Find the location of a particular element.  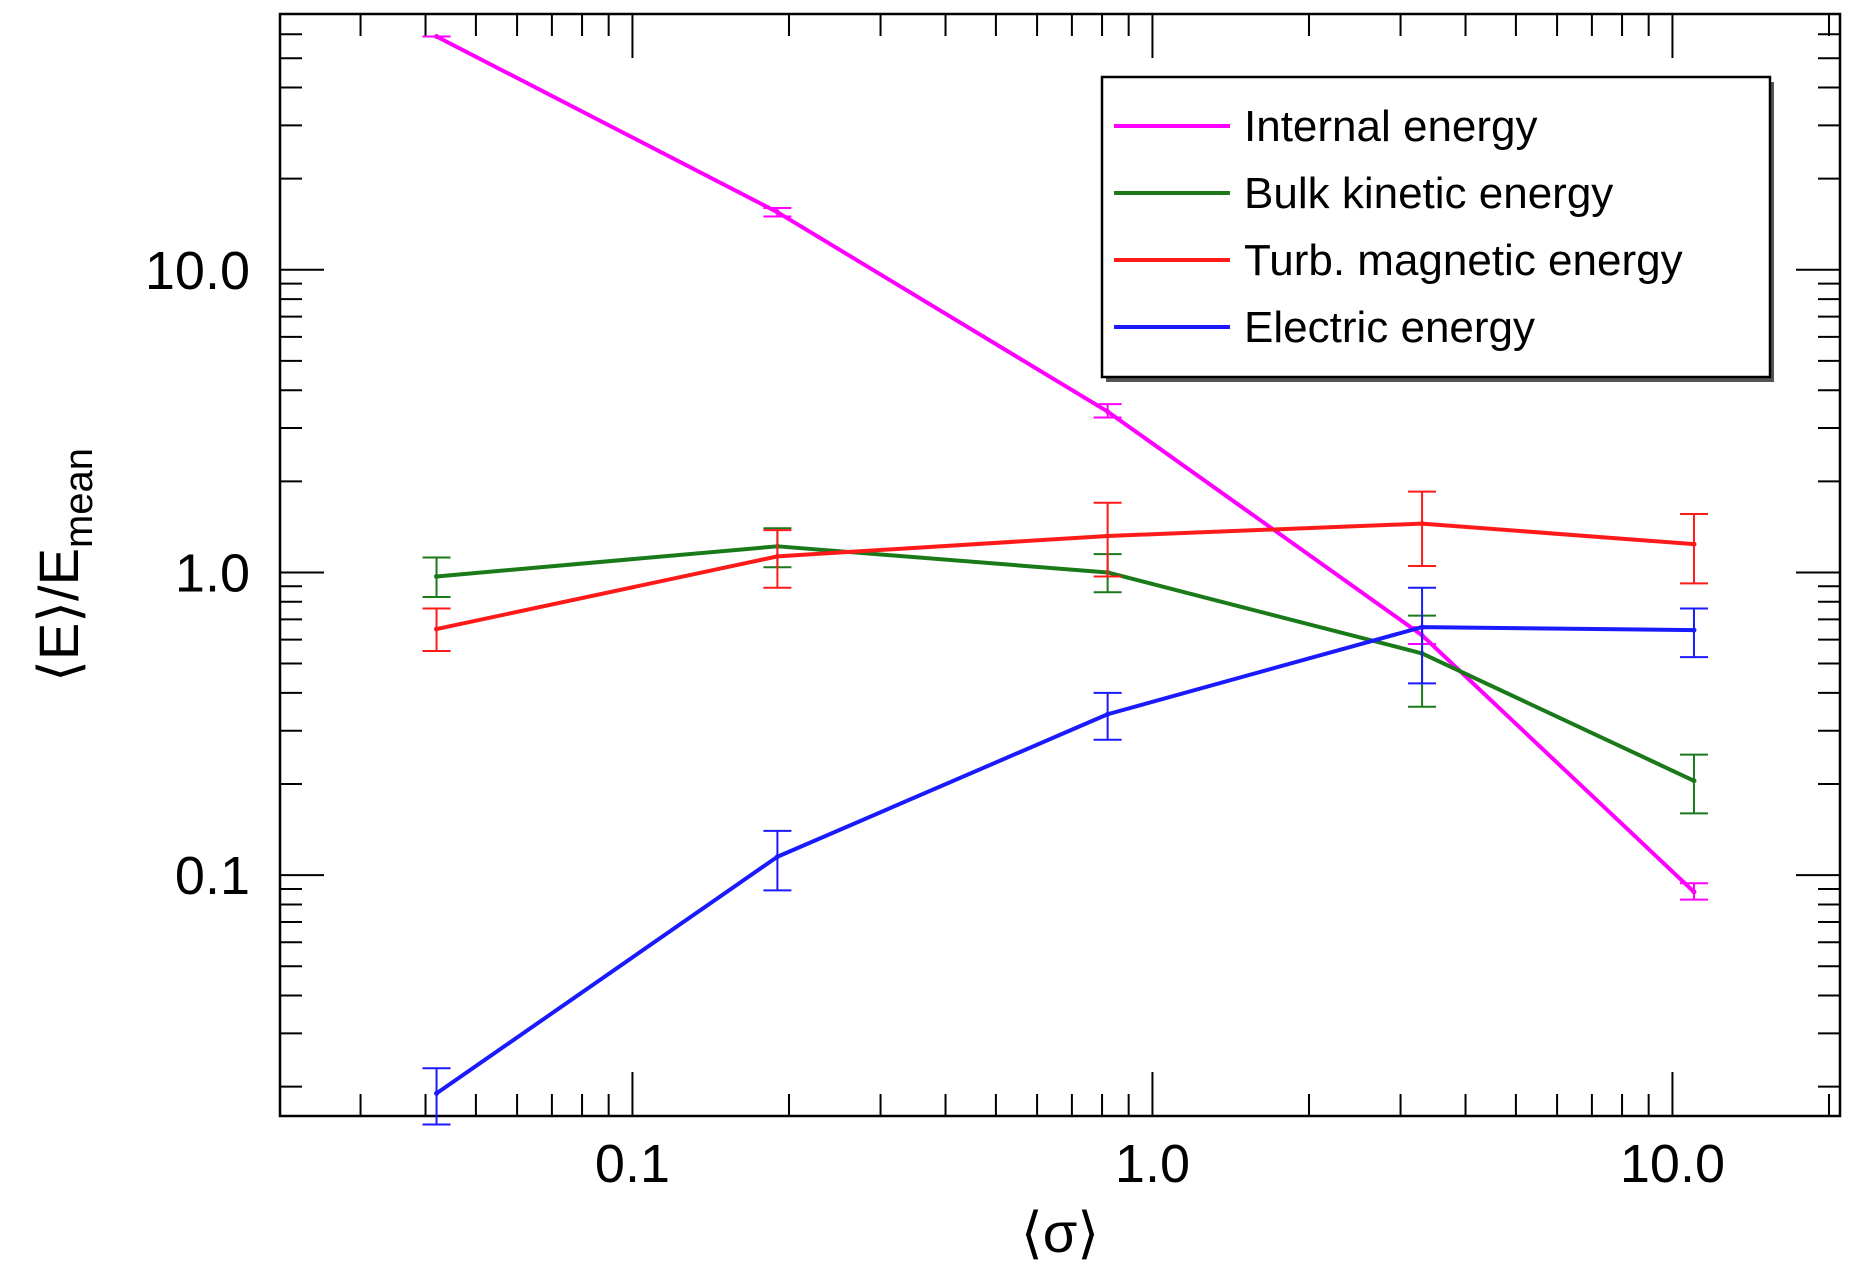

legend-entry: Bulk kinetic energy is located at coordinates (1363, 193).